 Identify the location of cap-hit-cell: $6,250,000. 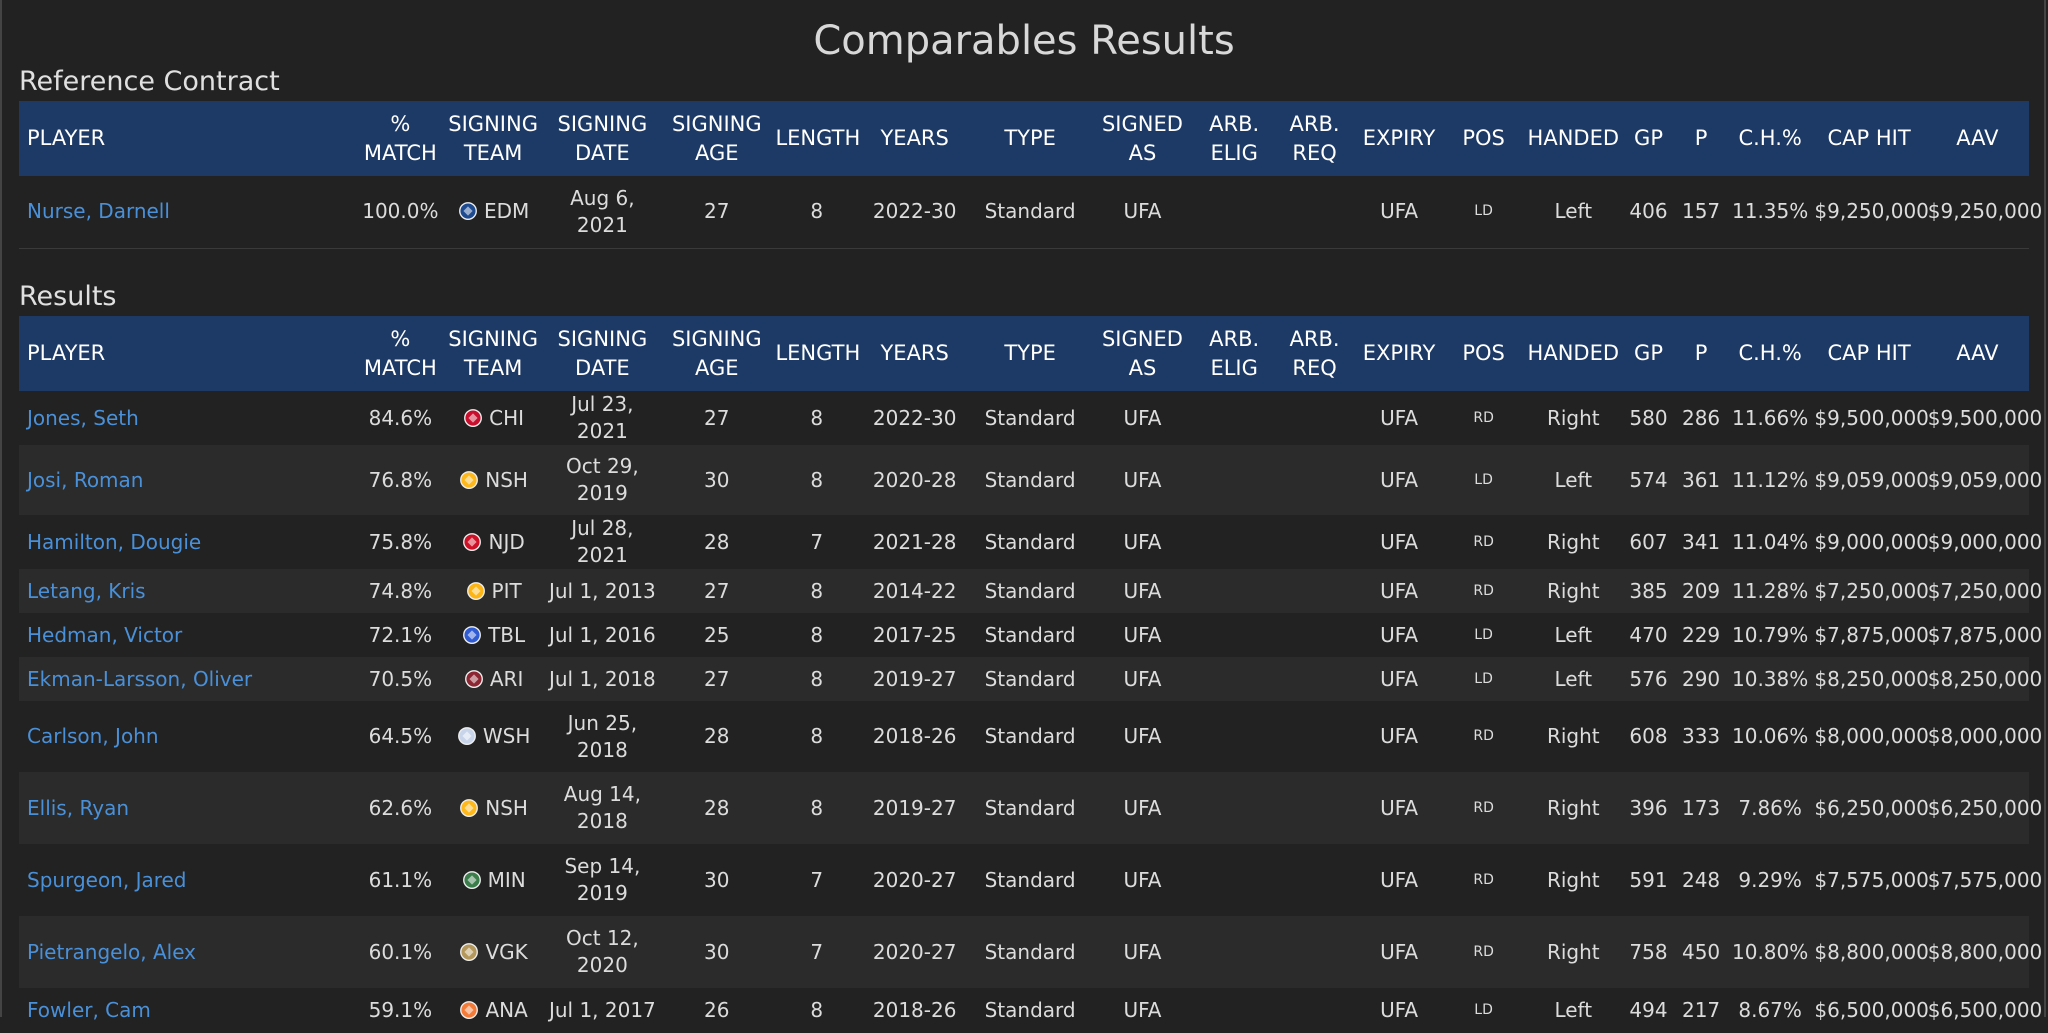
(1871, 807).